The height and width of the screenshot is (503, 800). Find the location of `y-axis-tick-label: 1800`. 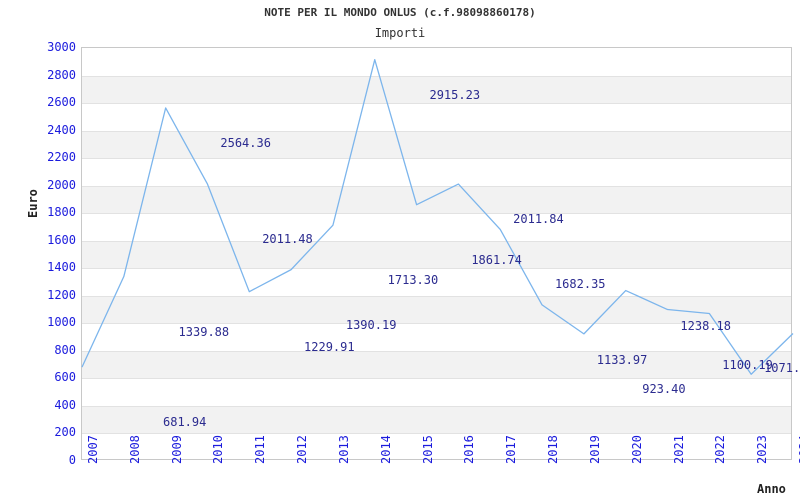

y-axis-tick-label: 1800 is located at coordinates (61, 212).